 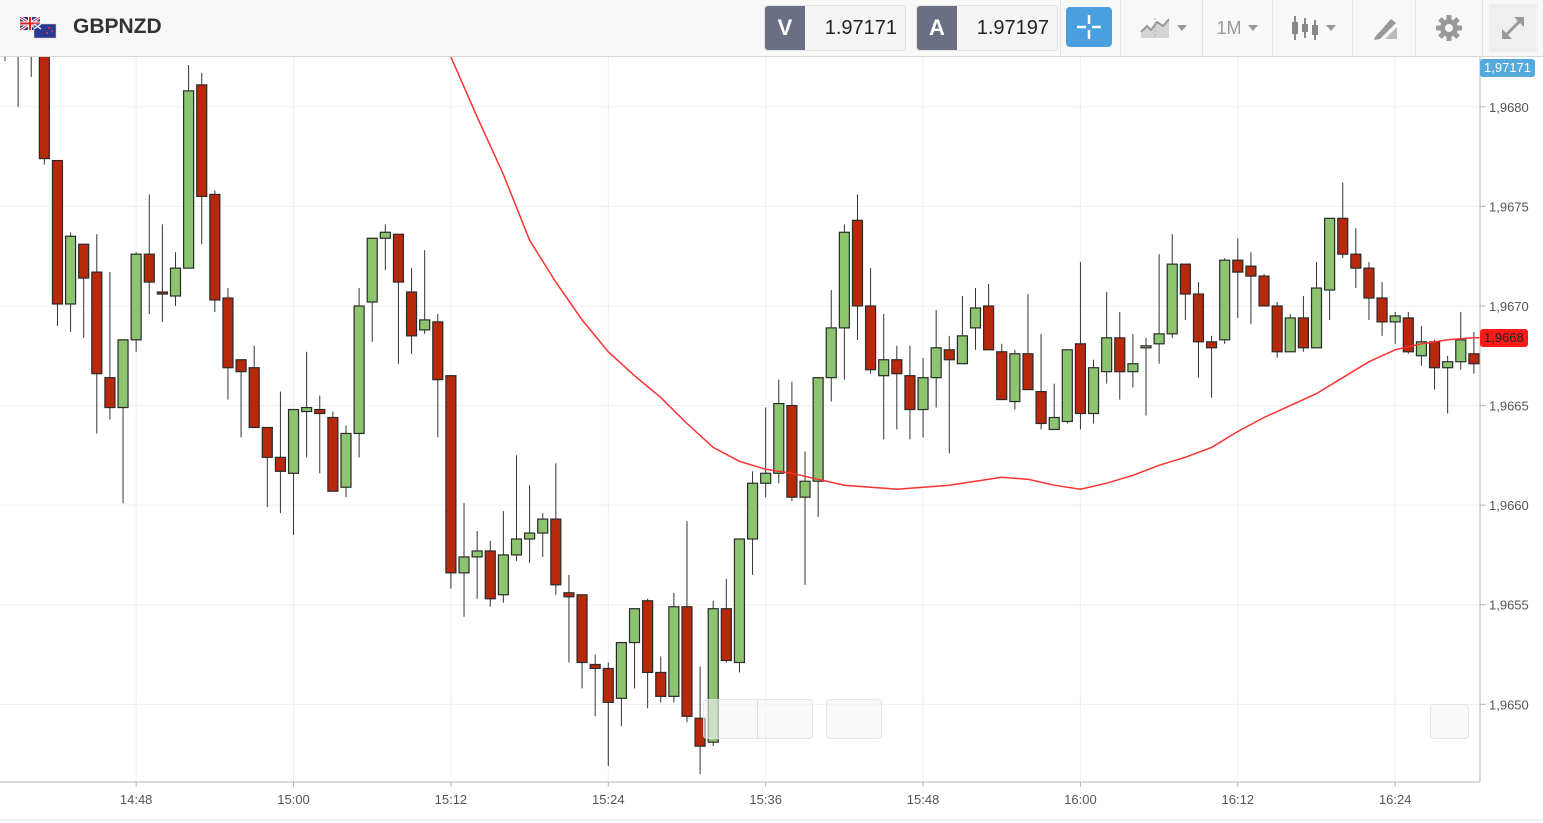 What do you see at coordinates (1237, 28) in the screenshot?
I see `timeframe-button: 1M` at bounding box center [1237, 28].